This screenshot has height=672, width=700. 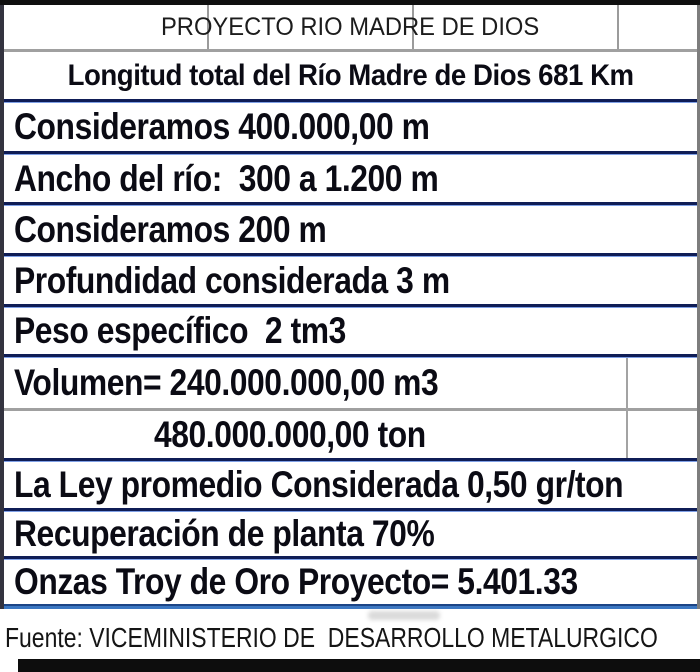 I want to click on table-row: Onzas Troy de Oro Proyecto= 5.401.33, so click(x=350, y=582).